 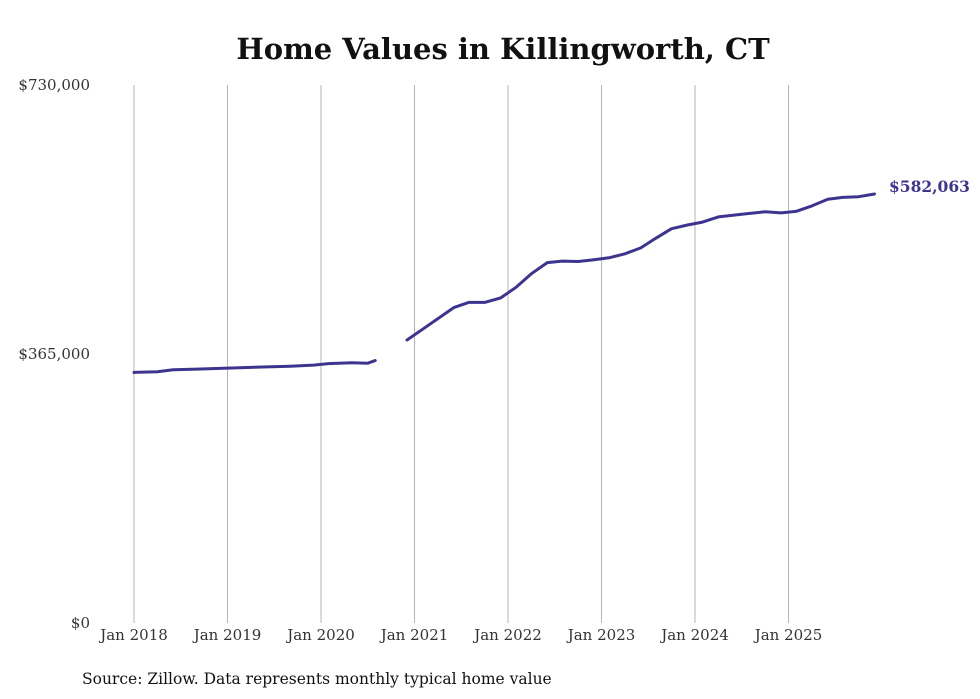 I want to click on y-tick-label: $0, so click(x=80, y=623).